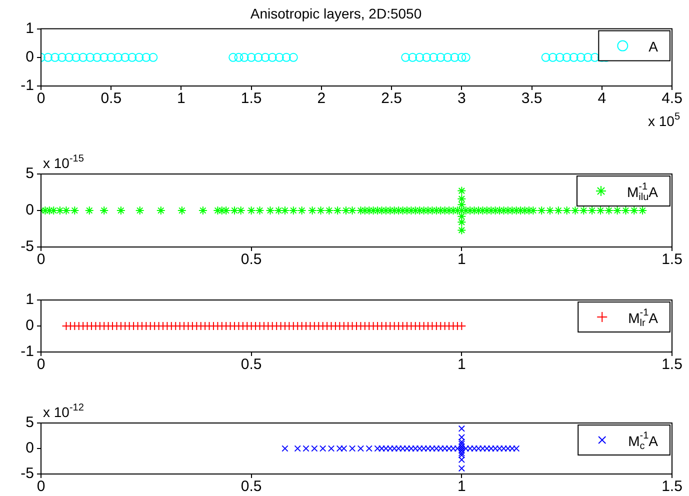 This screenshot has width=689, height=496. What do you see at coordinates (531, 99) in the screenshot?
I see `x-tick-label: 3.5` at bounding box center [531, 99].